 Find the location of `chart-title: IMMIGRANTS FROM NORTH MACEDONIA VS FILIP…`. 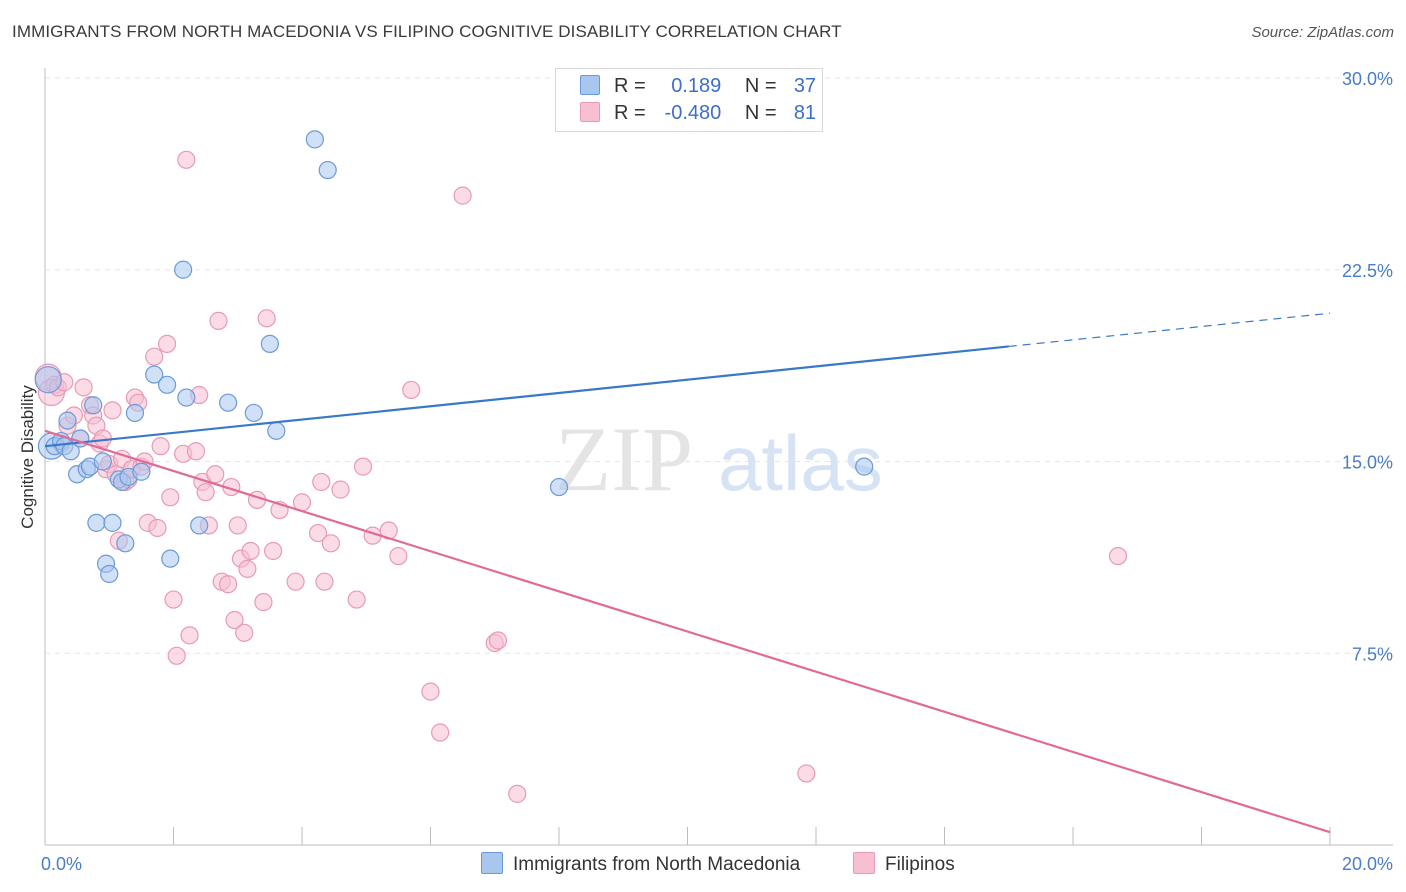

chart-title: IMMIGRANTS FROM NORTH MACEDONIA VS FILIP… is located at coordinates (427, 31).